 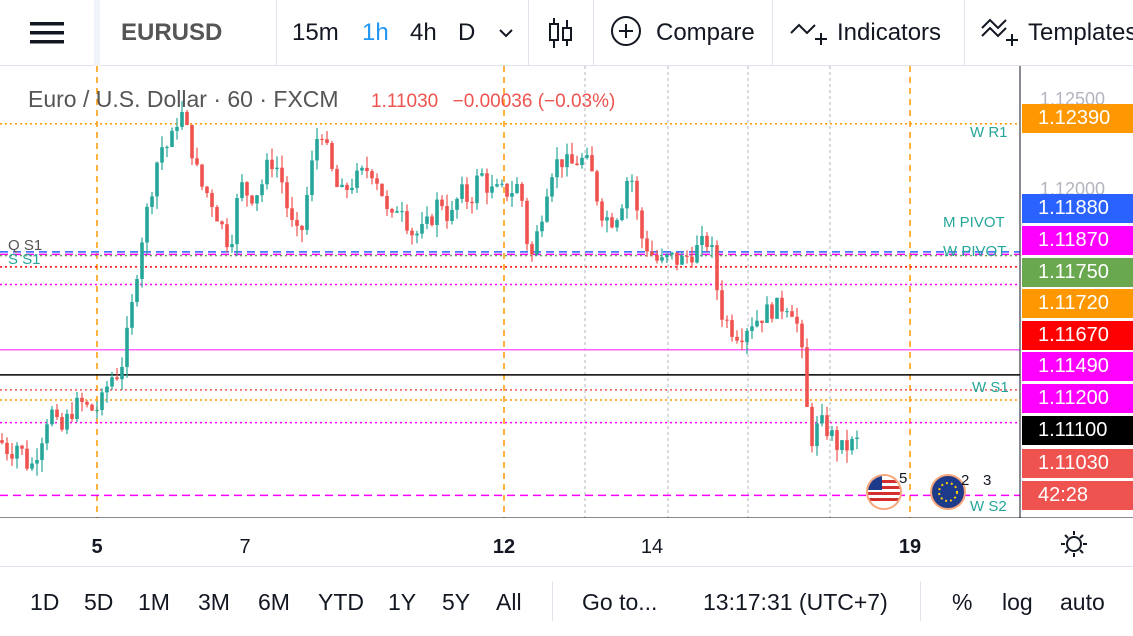 I want to click on eu-events-count: 3, so click(x=987, y=480).